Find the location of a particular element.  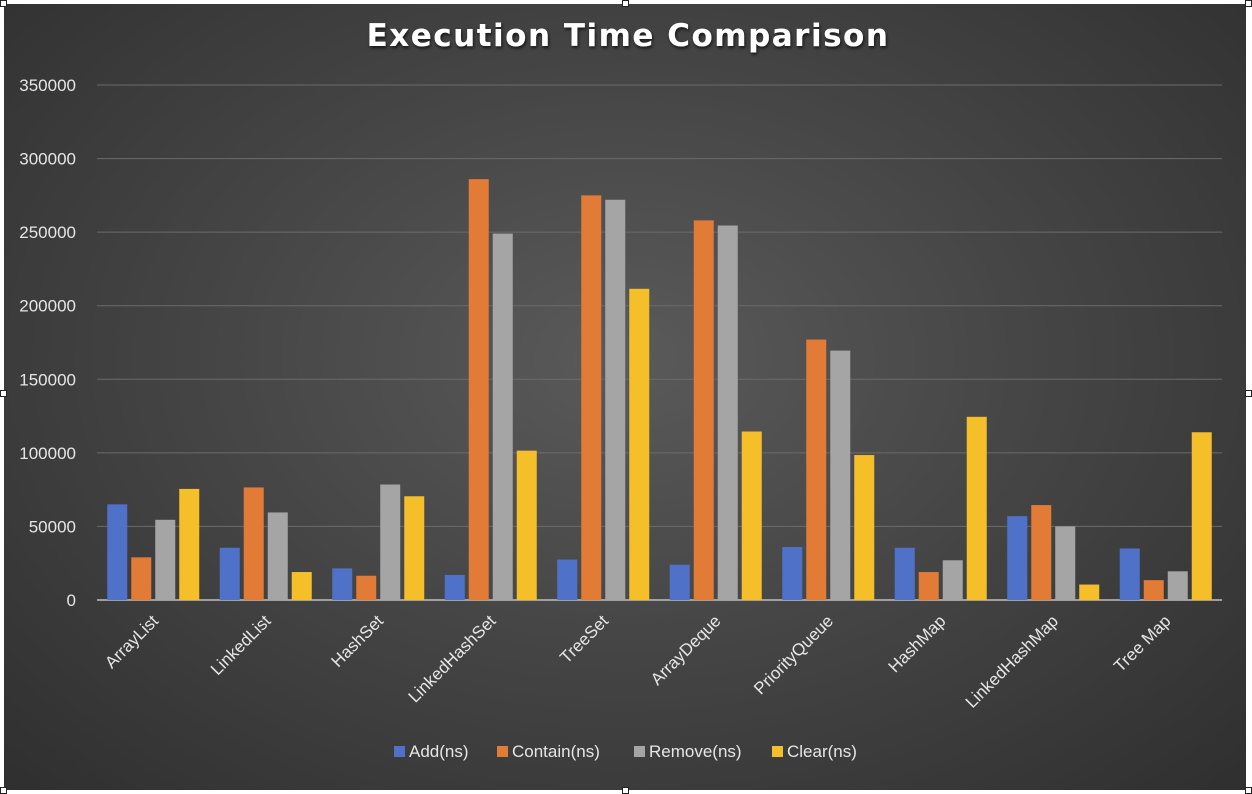

chart-title: Execution Time Comparison is located at coordinates (628, 36).